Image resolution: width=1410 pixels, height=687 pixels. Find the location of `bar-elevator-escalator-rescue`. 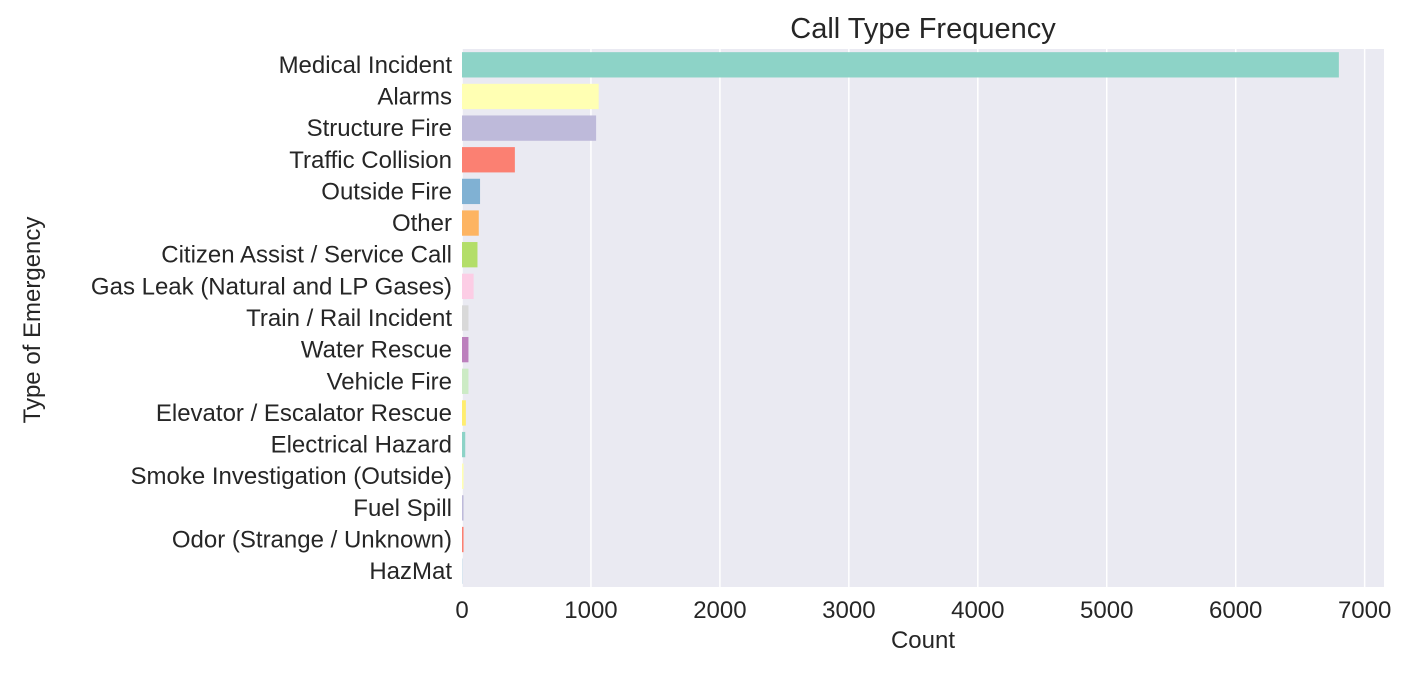

bar-elevator-escalator-rescue is located at coordinates (464, 413).